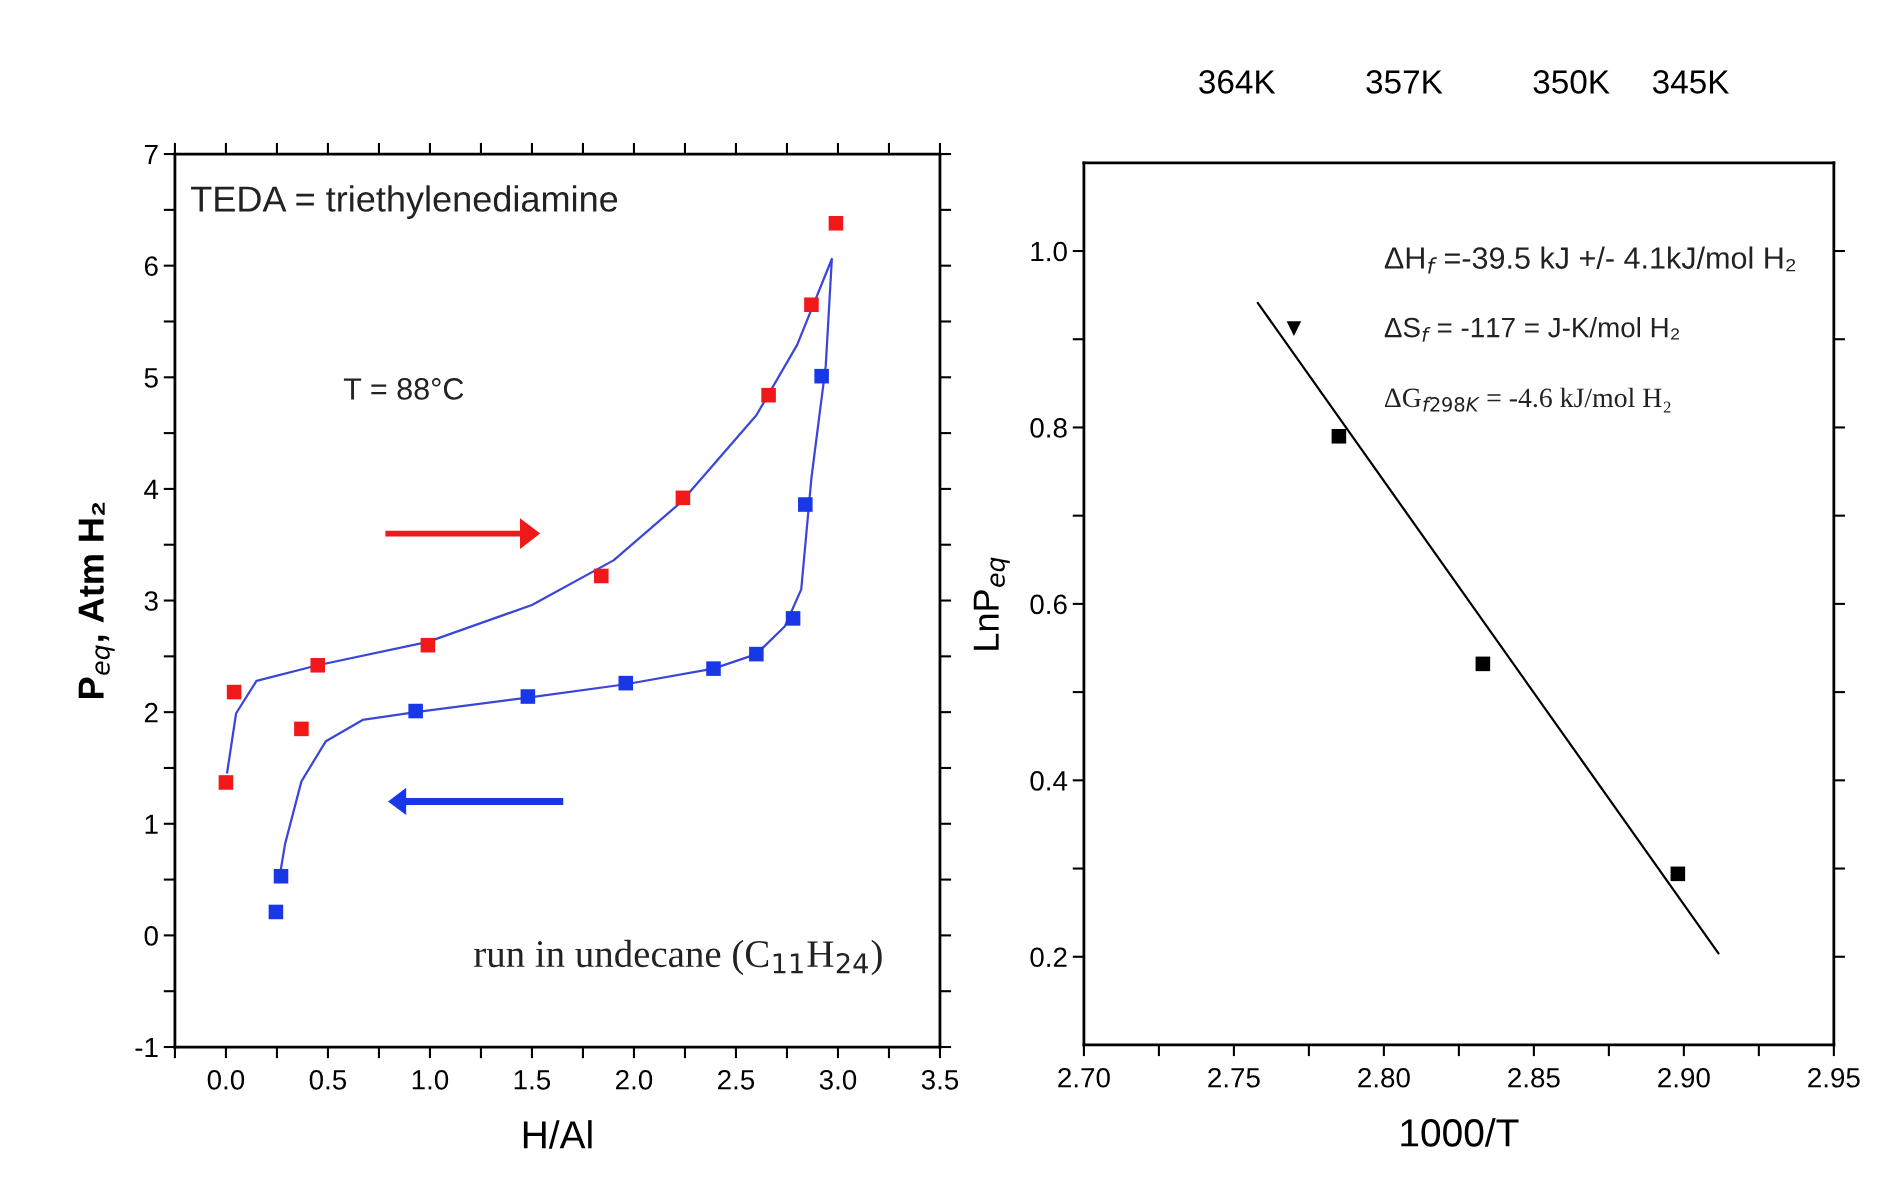 The height and width of the screenshot is (1197, 1889). What do you see at coordinates (678, 957) in the screenshot?
I see `annotation: run in undecane (C$_{11}$H$_{24}$)` at bounding box center [678, 957].